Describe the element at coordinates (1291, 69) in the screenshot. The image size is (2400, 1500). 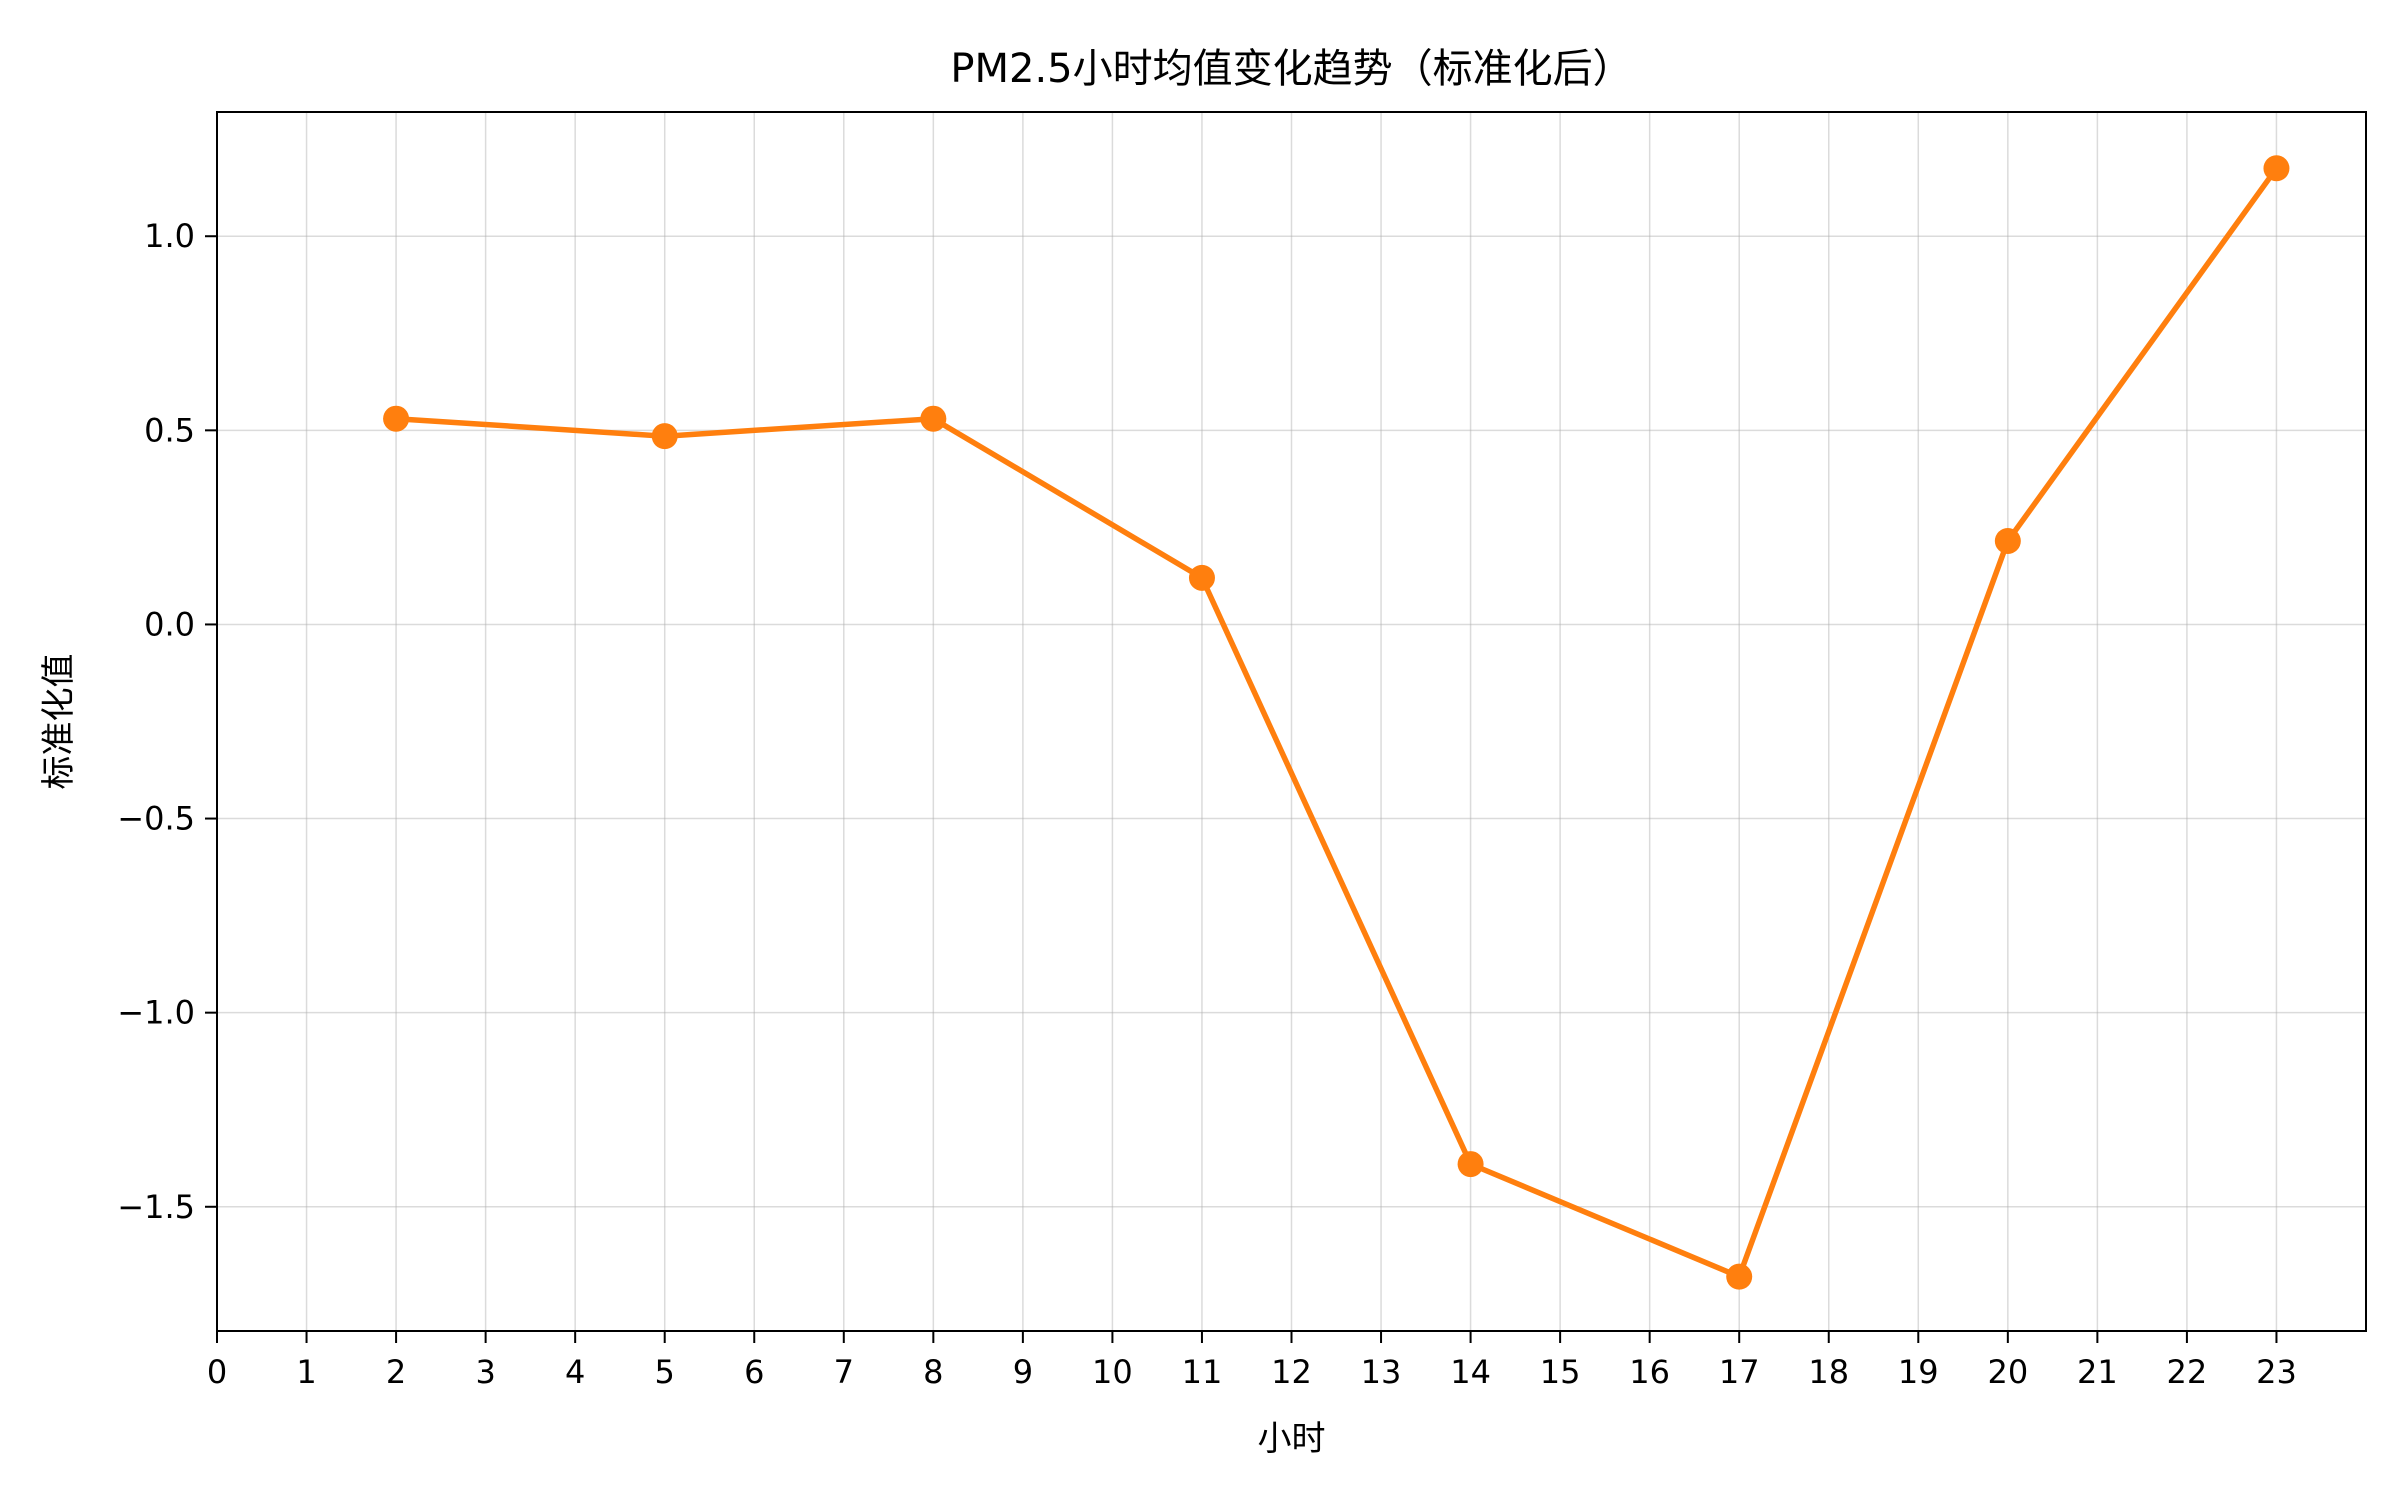
I see `chart-title: PM2.5小时均值变化趋势（标准化后）` at that location.